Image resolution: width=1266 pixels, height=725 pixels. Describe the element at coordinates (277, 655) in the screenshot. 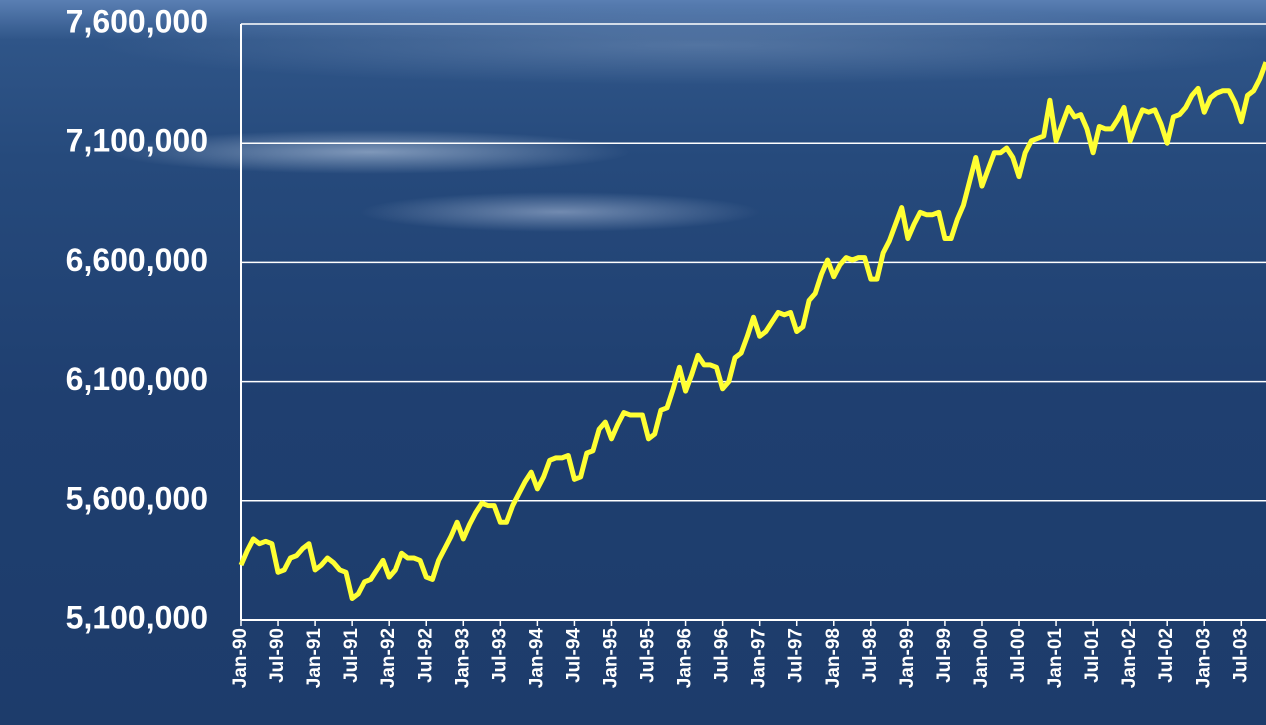

I see `x-tick-label: Jul-90` at that location.